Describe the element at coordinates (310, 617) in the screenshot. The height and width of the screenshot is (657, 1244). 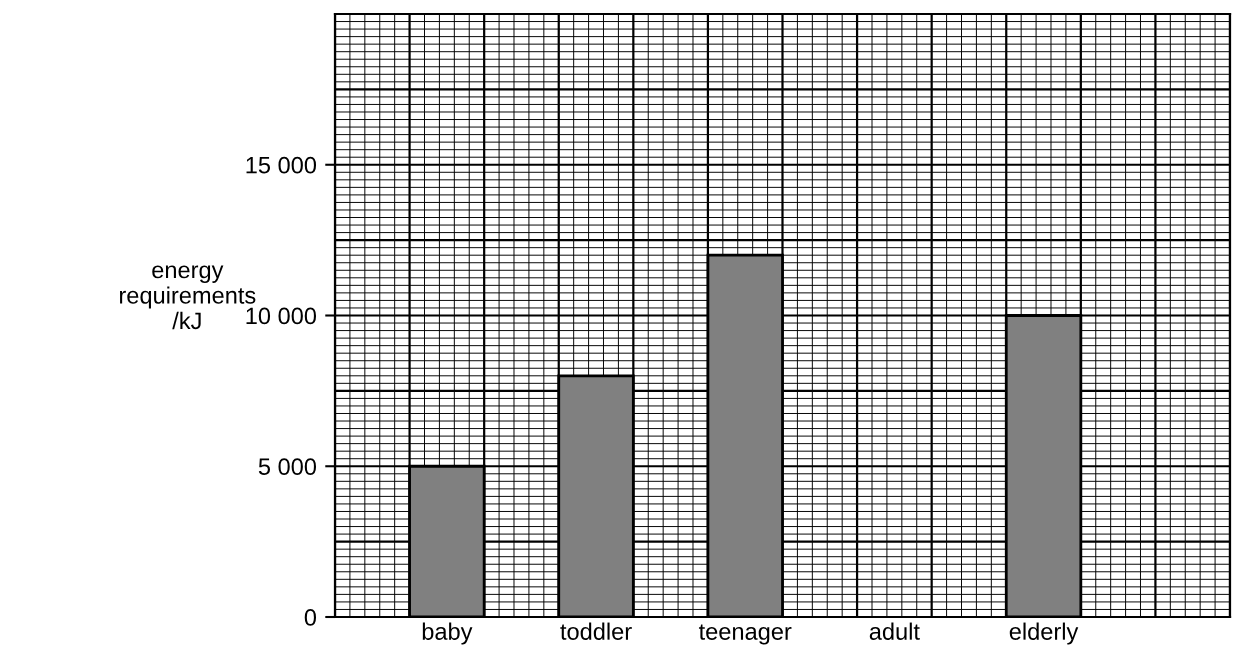
I see `y-tick-label: 0` at that location.